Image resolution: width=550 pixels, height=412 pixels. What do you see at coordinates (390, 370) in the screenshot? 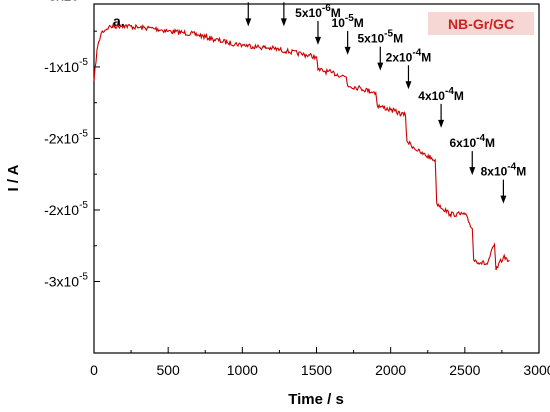
I see `x-tick-label: 2000` at bounding box center [390, 370].